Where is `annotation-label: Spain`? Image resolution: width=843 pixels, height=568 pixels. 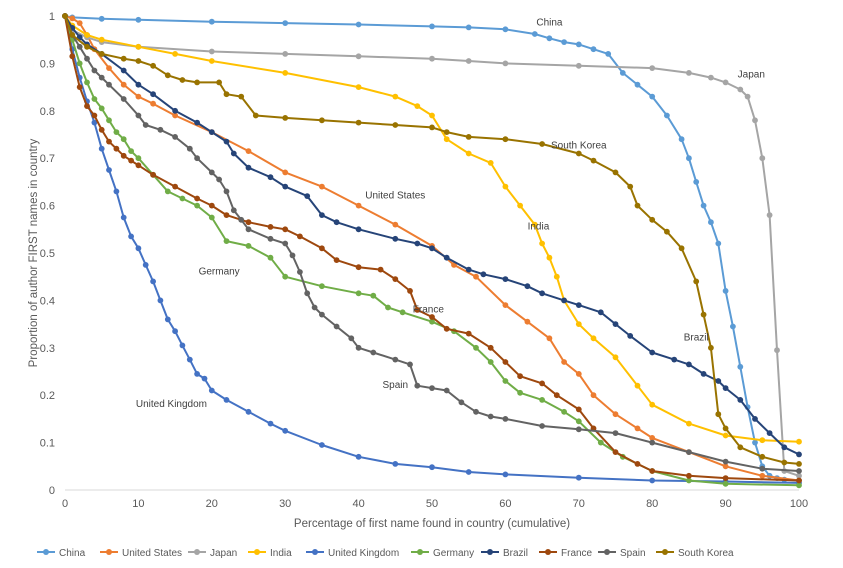 annotation-label: Spain is located at coordinates (396, 385).